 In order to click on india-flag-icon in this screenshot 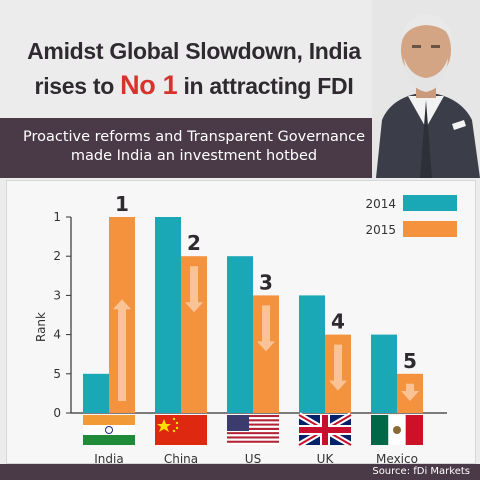, I will do `click(109, 430)`.